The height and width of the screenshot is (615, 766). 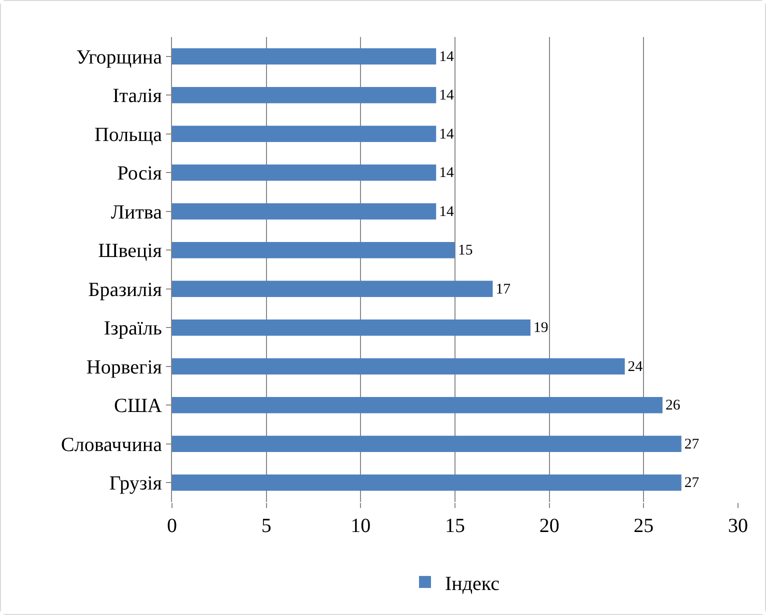 I want to click on data-label: 24, so click(x=636, y=366).